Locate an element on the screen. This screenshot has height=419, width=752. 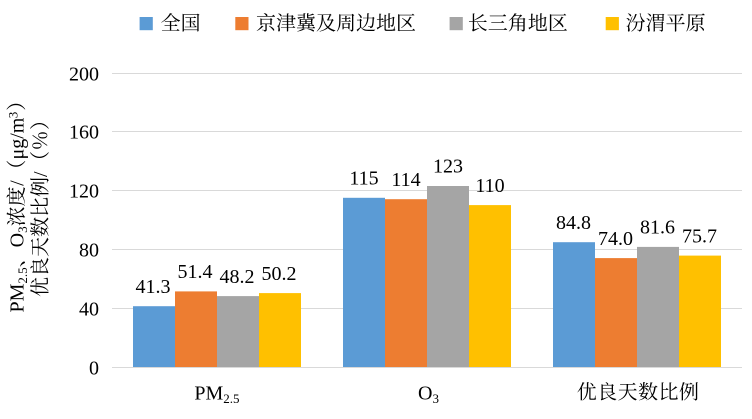
svg-text: 84.8 is located at coordinates (573, 223).